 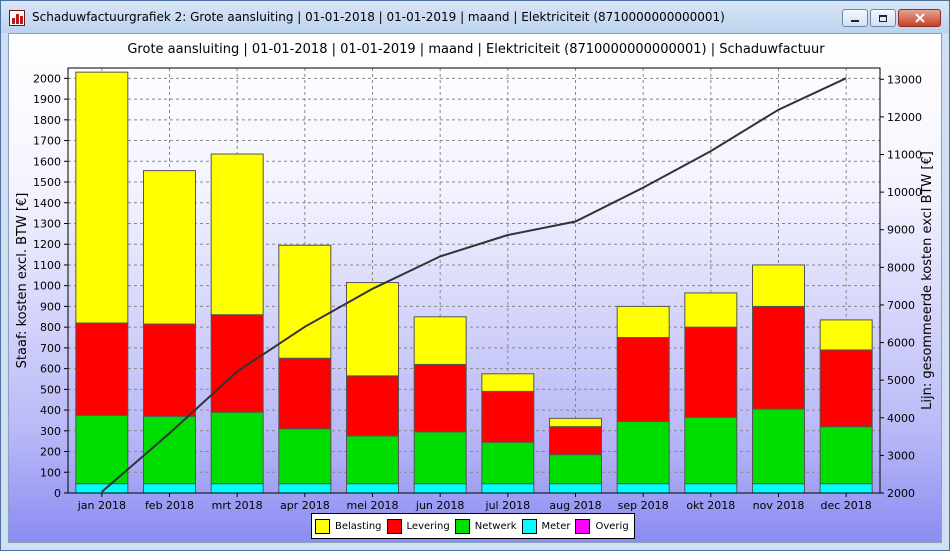 I want to click on close-icon, so click(x=919, y=18).